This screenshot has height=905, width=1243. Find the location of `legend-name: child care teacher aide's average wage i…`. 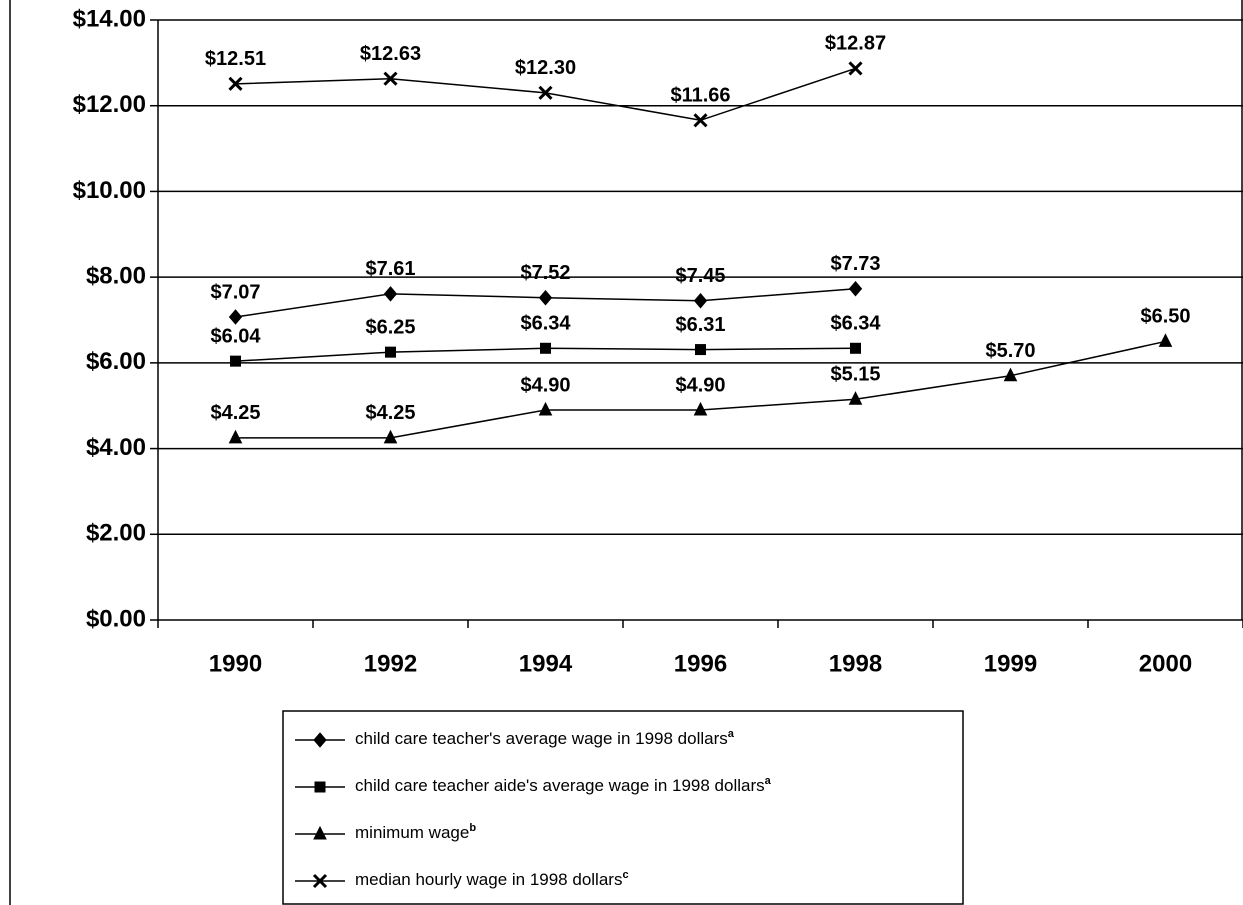

legend-name: child care teacher aide's average wage i… is located at coordinates (560, 785).